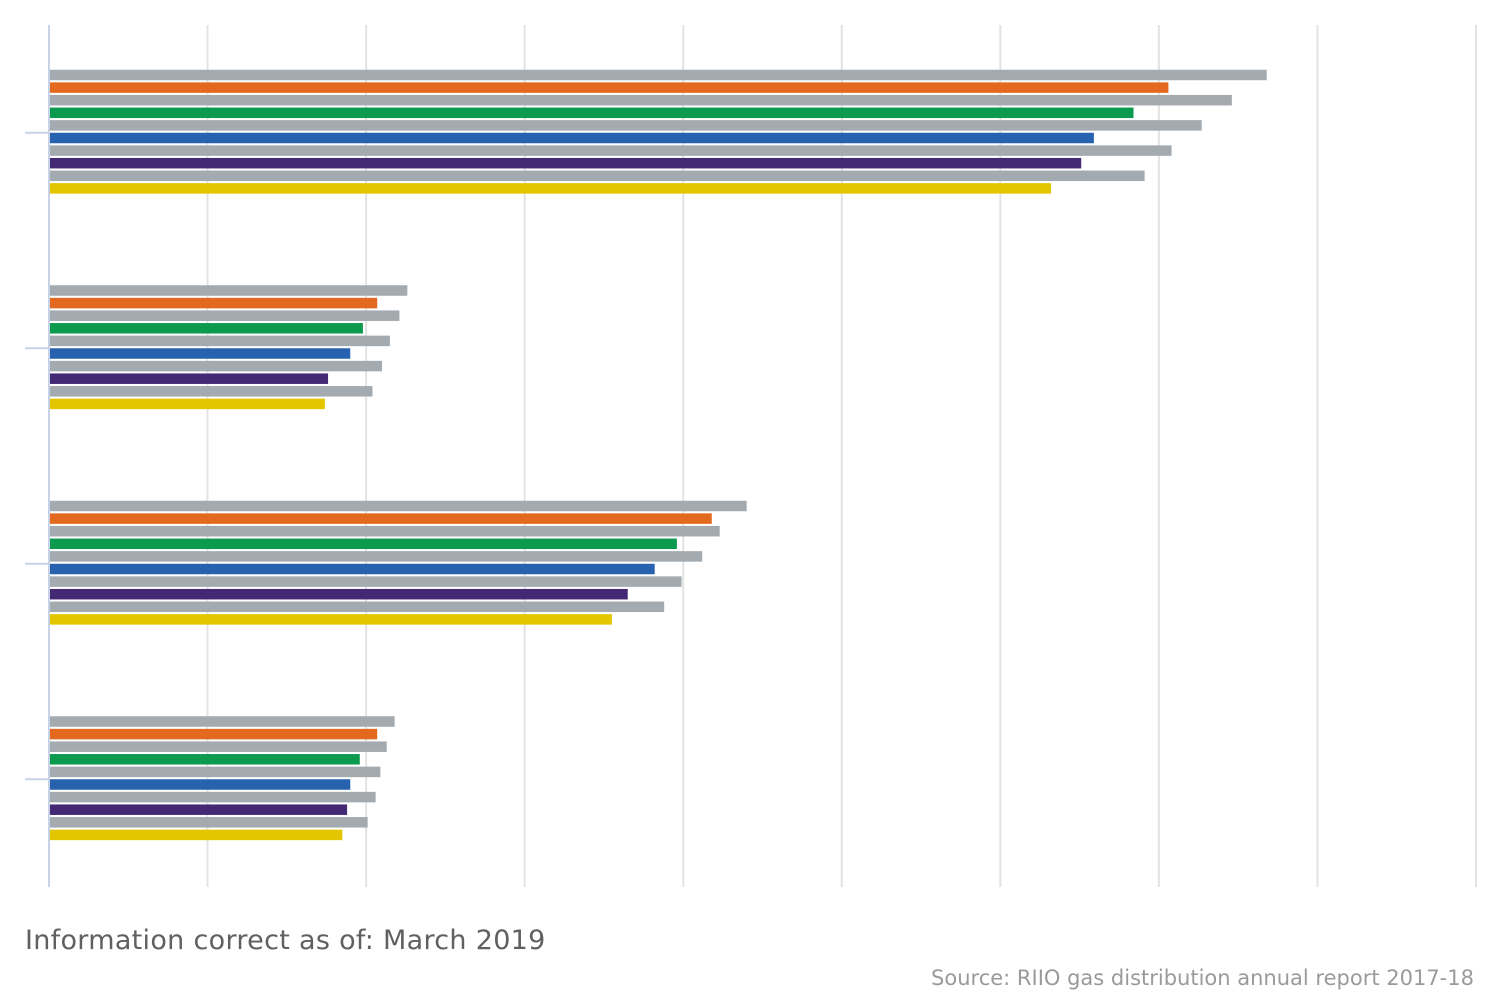 This screenshot has width=1500, height=1000. What do you see at coordinates (37, 456) in the screenshot?
I see `y-axis` at bounding box center [37, 456].